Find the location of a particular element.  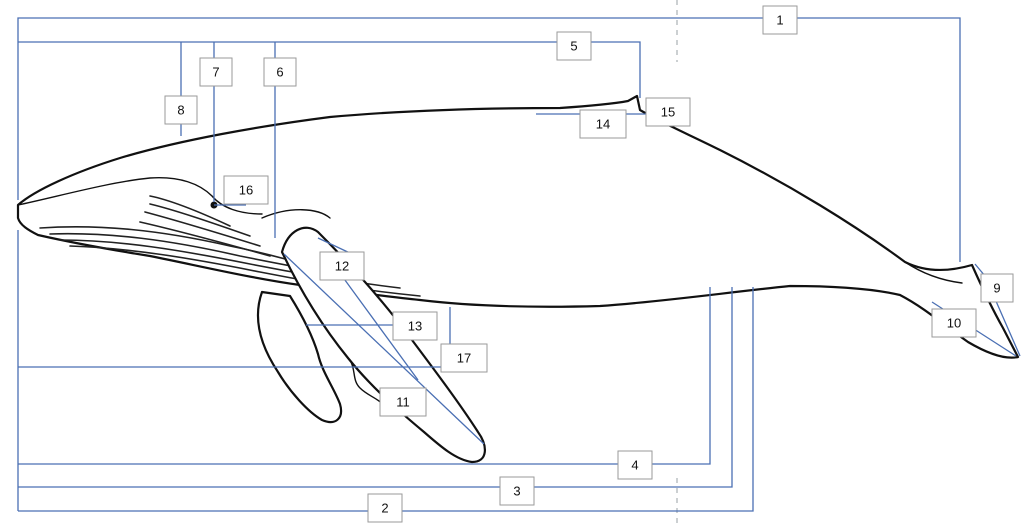

label-17: 17 is located at coordinates (464, 358).